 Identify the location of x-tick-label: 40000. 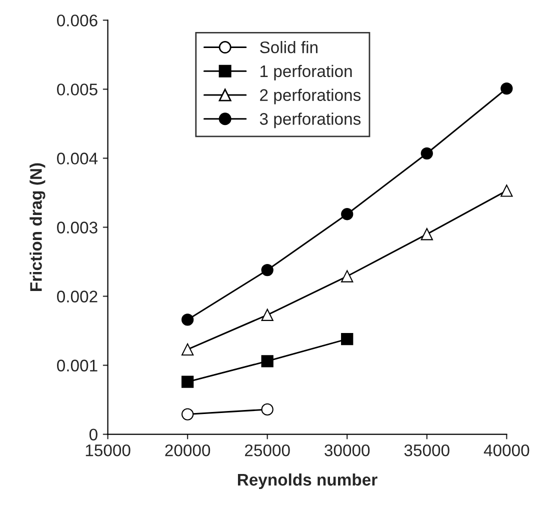
(507, 450).